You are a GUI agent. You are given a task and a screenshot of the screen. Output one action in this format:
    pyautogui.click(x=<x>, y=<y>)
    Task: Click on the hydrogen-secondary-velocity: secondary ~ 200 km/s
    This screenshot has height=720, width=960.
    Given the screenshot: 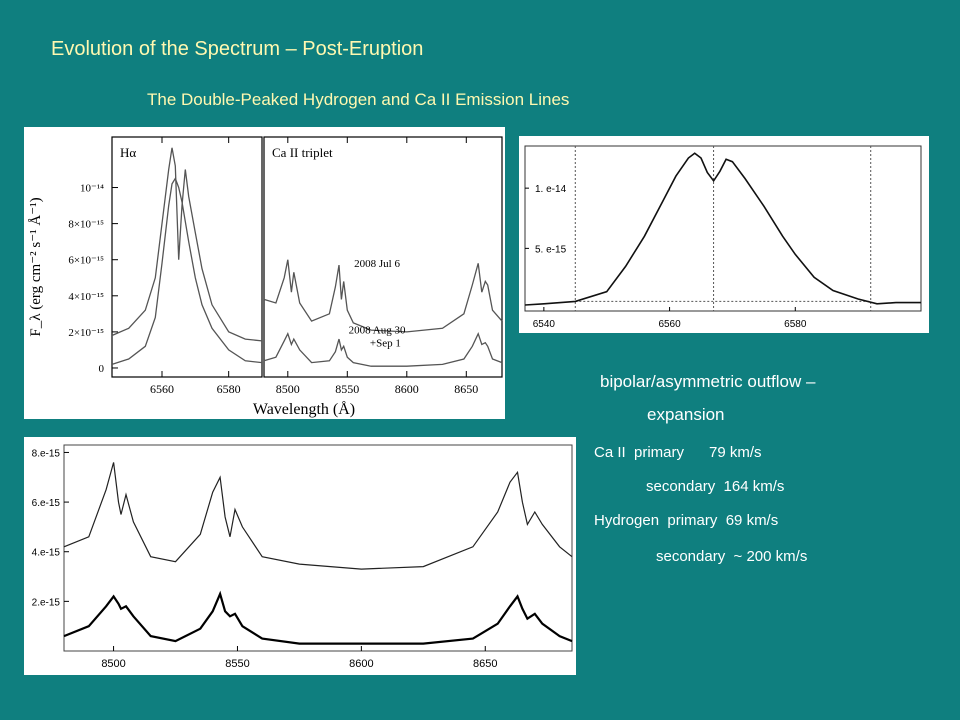 What is the action you would take?
    pyautogui.click(x=732, y=556)
    